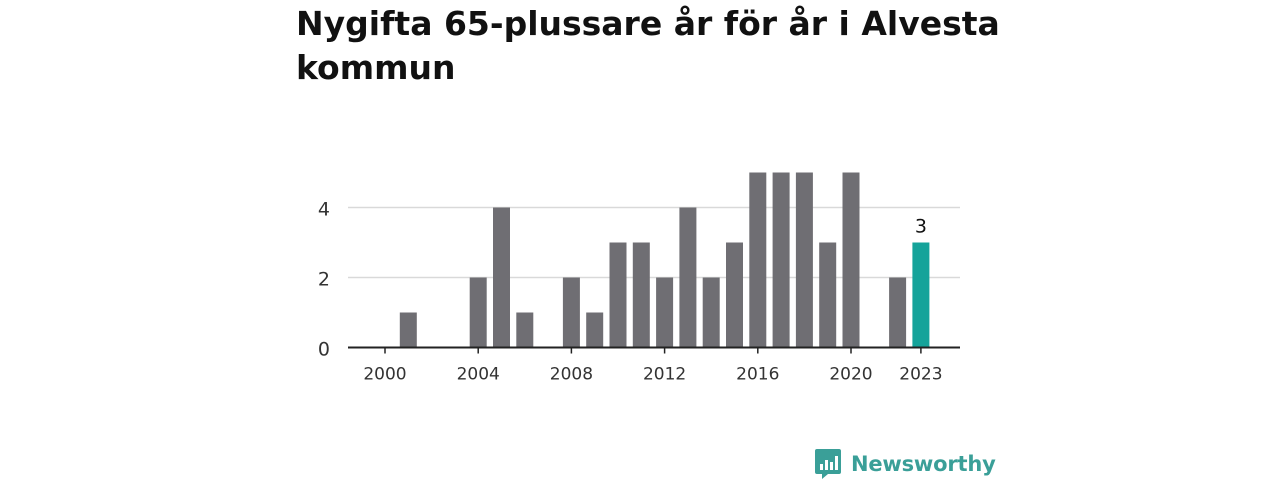 The height and width of the screenshot is (482, 1280). I want to click on x-axis-labels: 2000 2004 2008 2012 2016 2020 2023, so click(653, 366).